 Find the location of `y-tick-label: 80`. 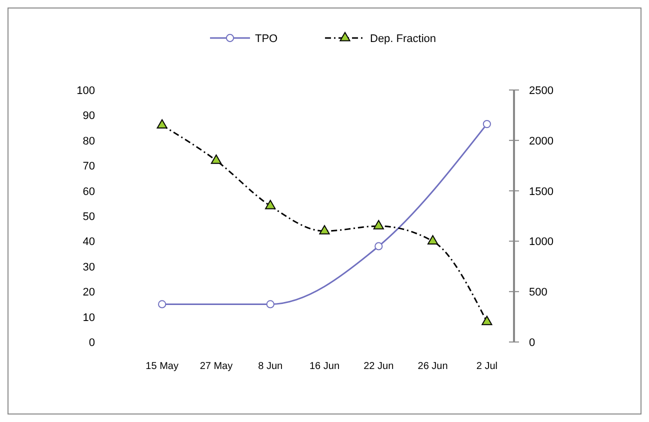

y-tick-label: 80 is located at coordinates (88, 141).